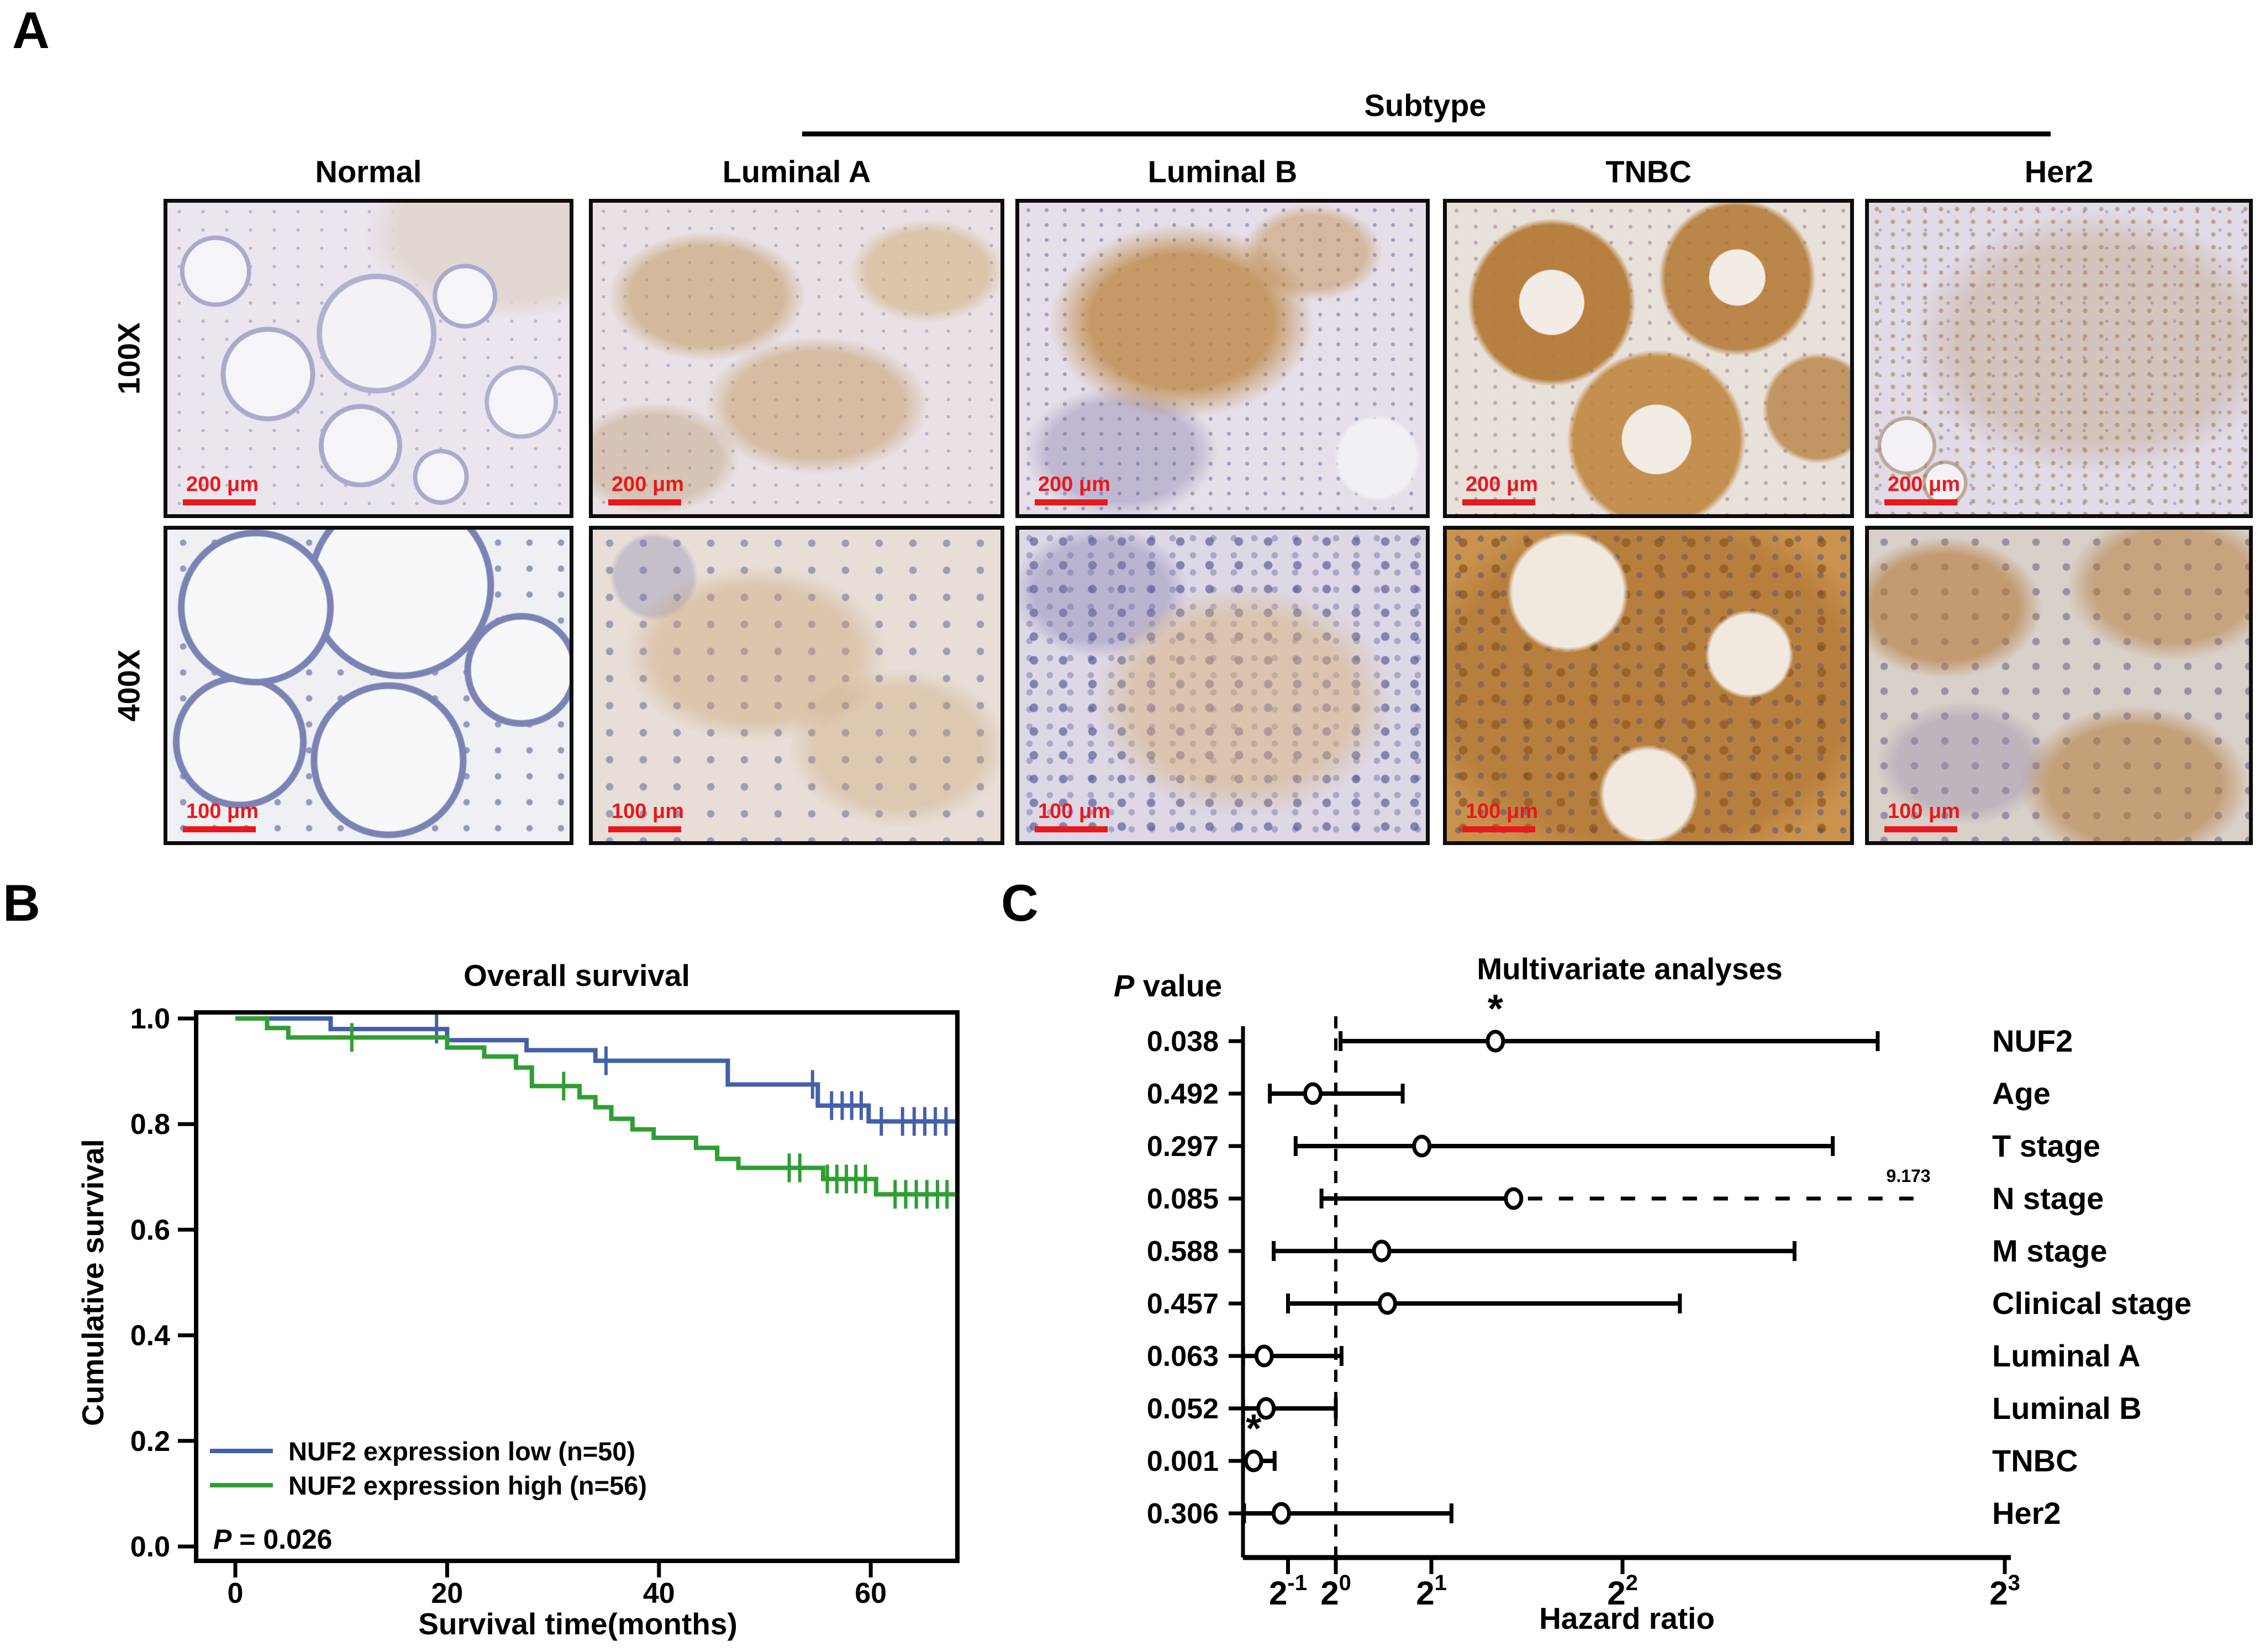 This screenshot has width=2265, height=1652. I want to click on forest-x-axis-title: Hazard ratio, so click(1627, 1618).